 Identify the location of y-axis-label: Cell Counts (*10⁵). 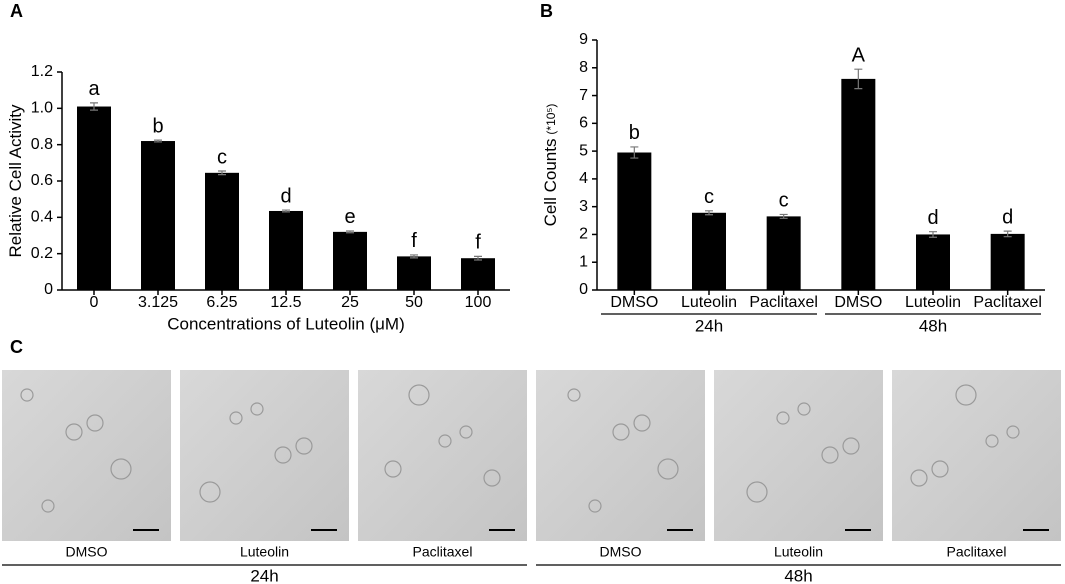
(550, 165).